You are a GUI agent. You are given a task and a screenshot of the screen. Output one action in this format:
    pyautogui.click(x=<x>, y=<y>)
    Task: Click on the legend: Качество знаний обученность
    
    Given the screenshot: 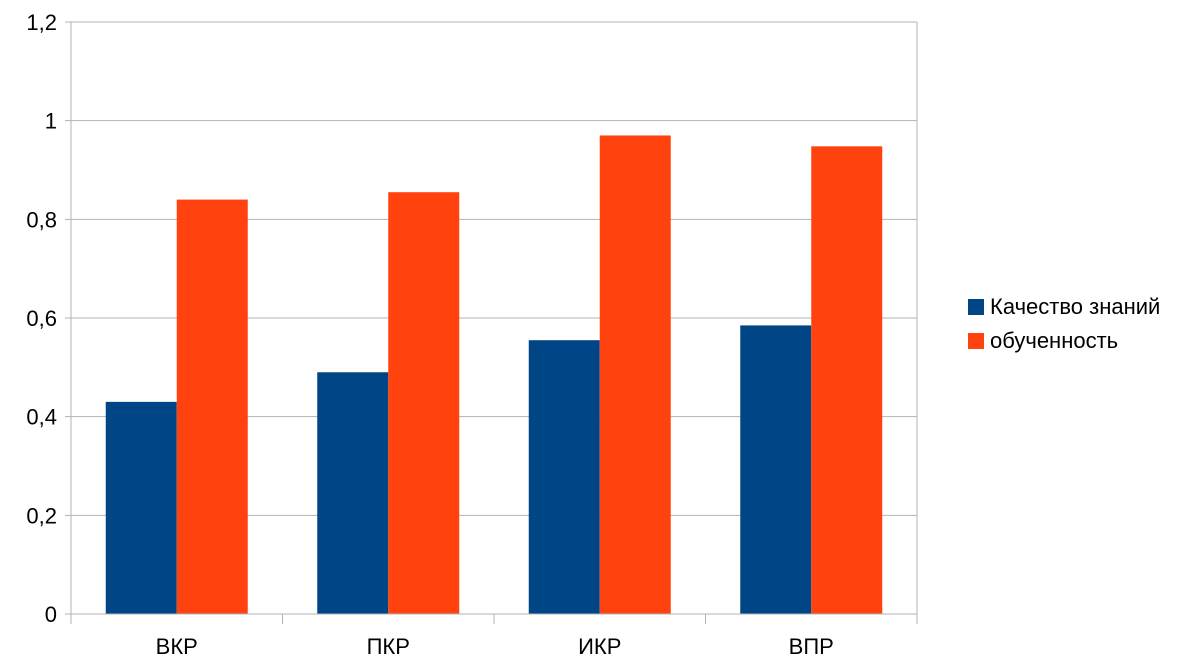 What is the action you would take?
    pyautogui.click(x=1064, y=324)
    